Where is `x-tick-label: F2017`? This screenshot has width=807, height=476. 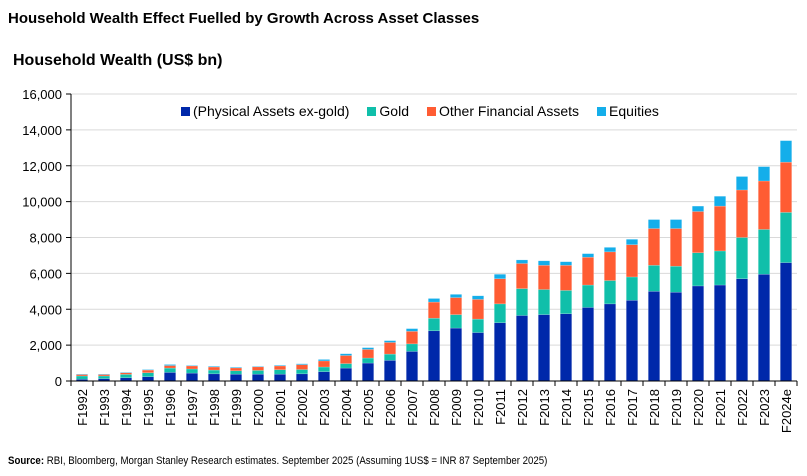 x-tick-label: F2017 is located at coordinates (632, 407).